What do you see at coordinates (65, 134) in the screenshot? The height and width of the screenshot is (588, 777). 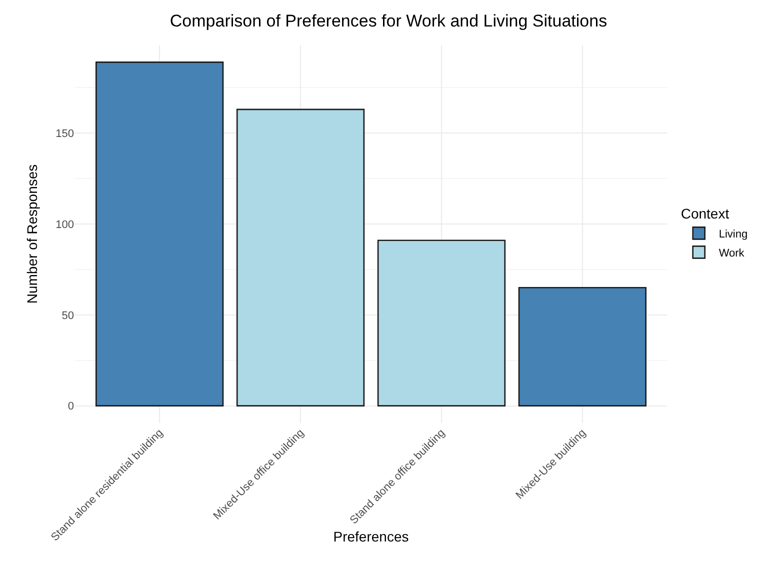 I see `y-tick-label: 150` at bounding box center [65, 134].